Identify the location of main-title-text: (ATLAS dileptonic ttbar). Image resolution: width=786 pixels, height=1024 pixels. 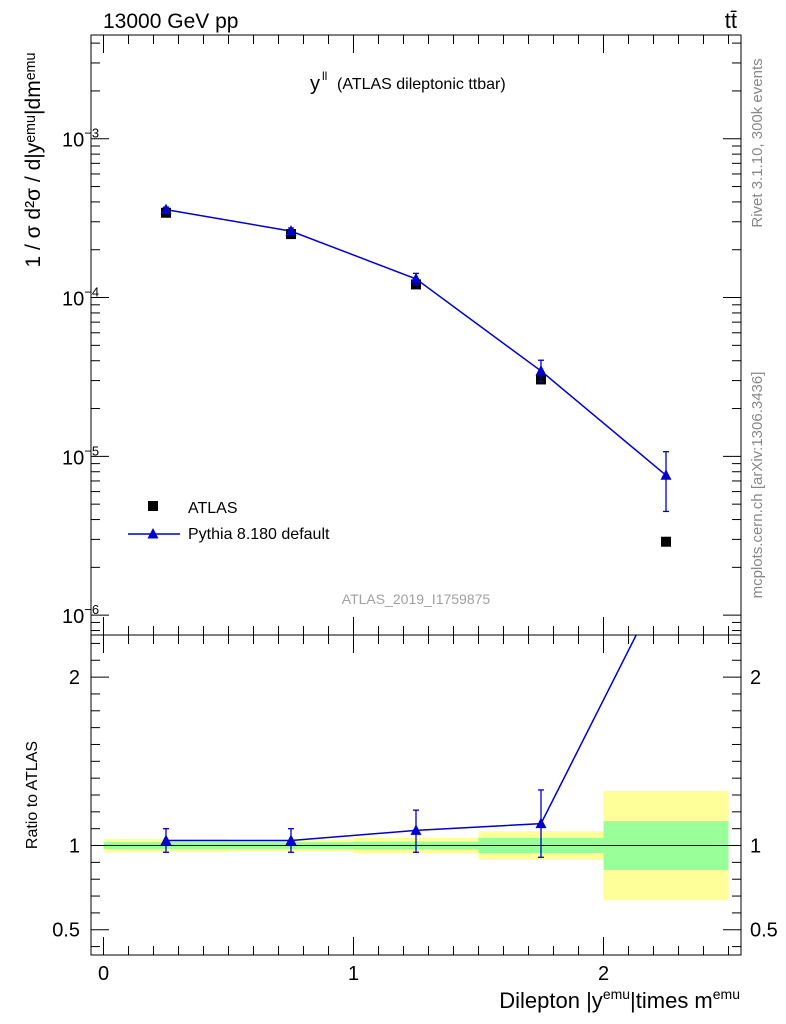
(421, 84).